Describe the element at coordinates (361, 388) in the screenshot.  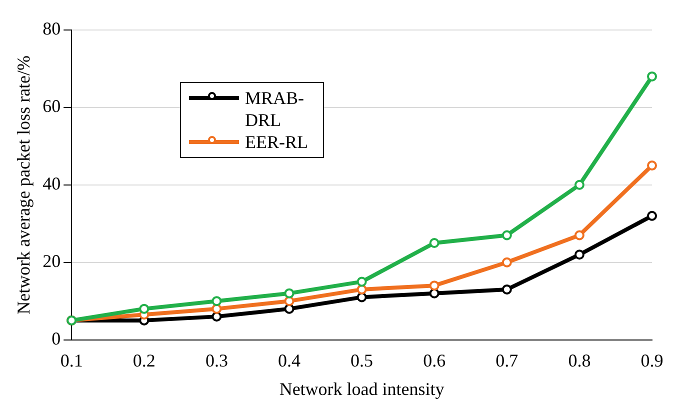
I see `x-axis-title: Network load intensity` at that location.